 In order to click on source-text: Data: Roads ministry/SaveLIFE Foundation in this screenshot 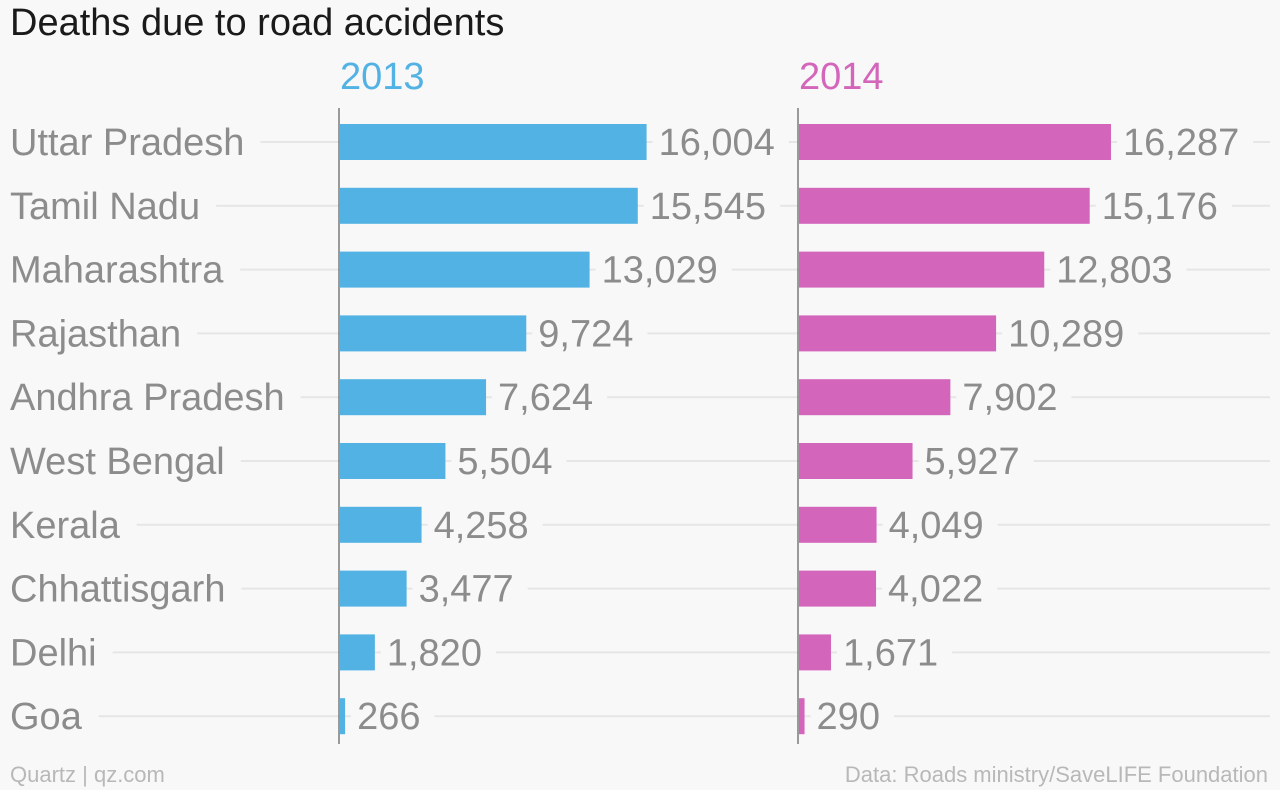, I will do `click(1056, 774)`.